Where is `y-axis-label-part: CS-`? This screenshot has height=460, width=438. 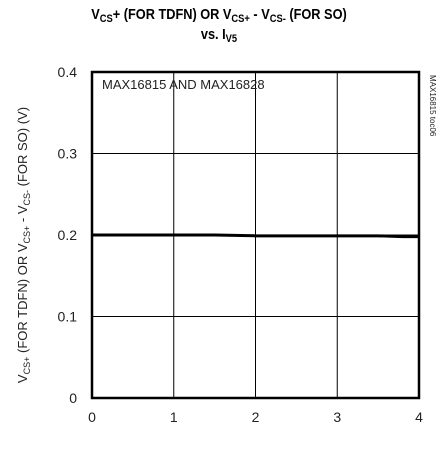 y-axis-label-part: CS- is located at coordinates (27, 198).